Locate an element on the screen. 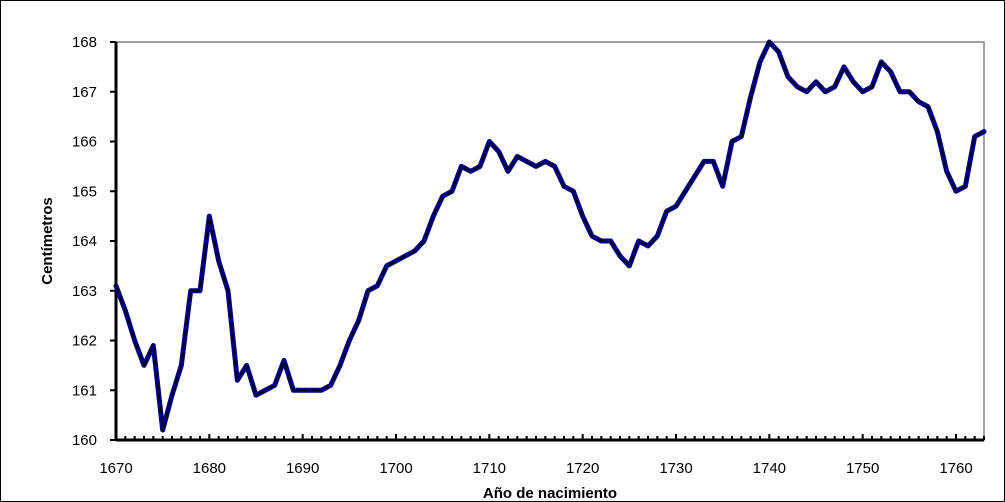 The image size is (1005, 502). y-tick-label: 164 is located at coordinates (84, 241).